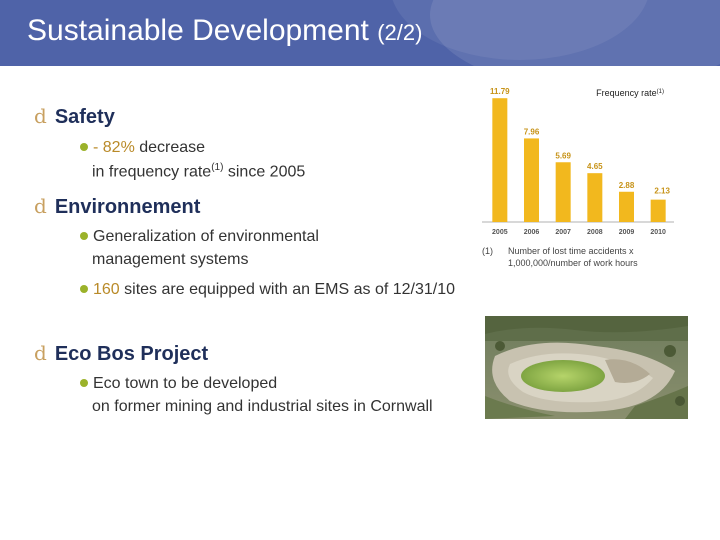 This screenshot has height=540, width=720. I want to click on section-safety: d Safety, so click(74, 116).